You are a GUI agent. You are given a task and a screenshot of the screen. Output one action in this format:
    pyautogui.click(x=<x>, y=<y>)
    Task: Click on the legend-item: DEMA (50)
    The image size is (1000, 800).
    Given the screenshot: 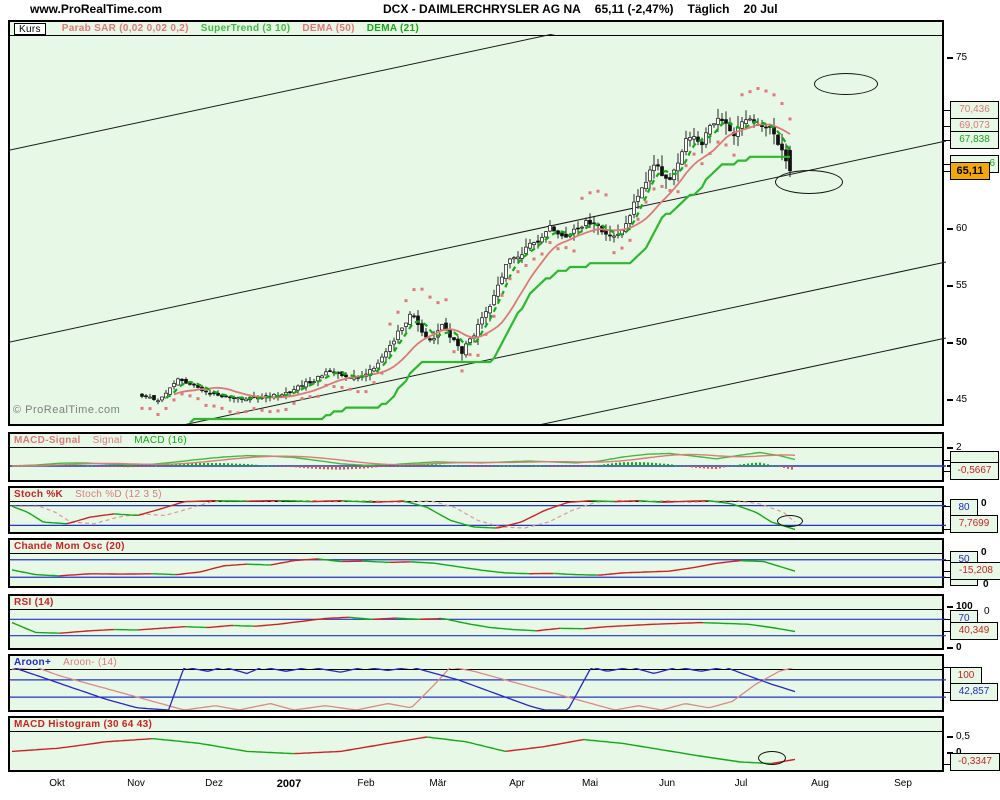 What is the action you would take?
    pyautogui.click(x=328, y=28)
    